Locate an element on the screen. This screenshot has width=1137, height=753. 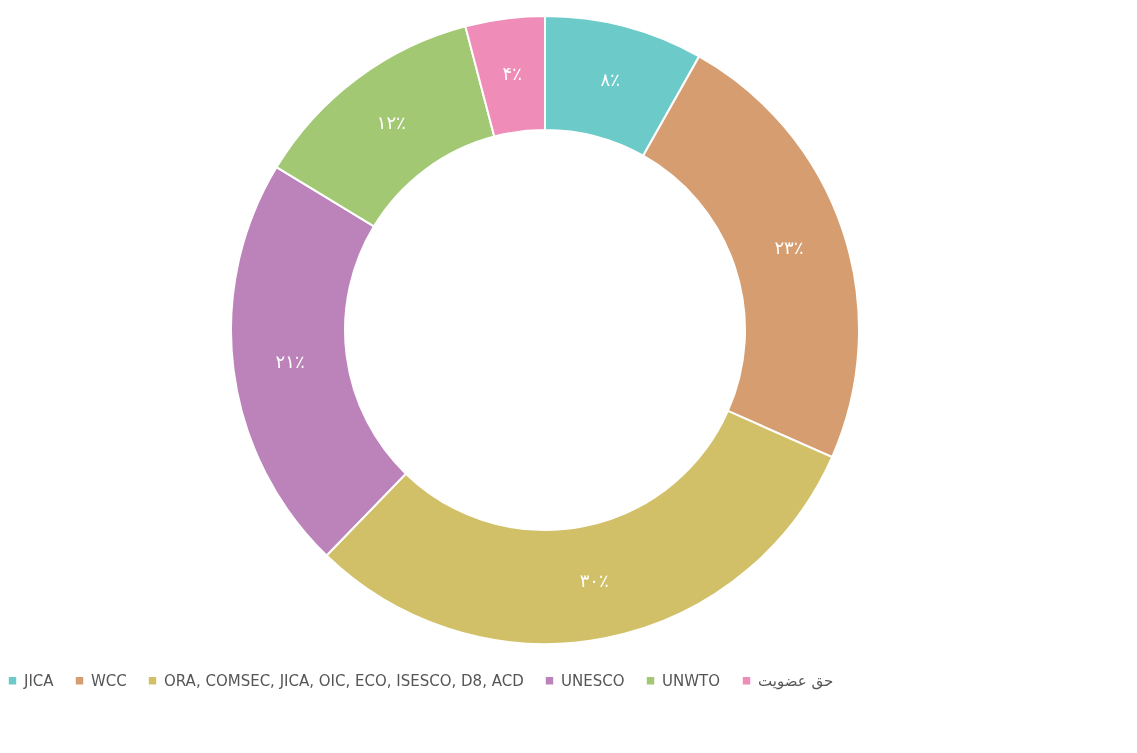
data-label: ۲۱٪ is located at coordinates (290, 361).